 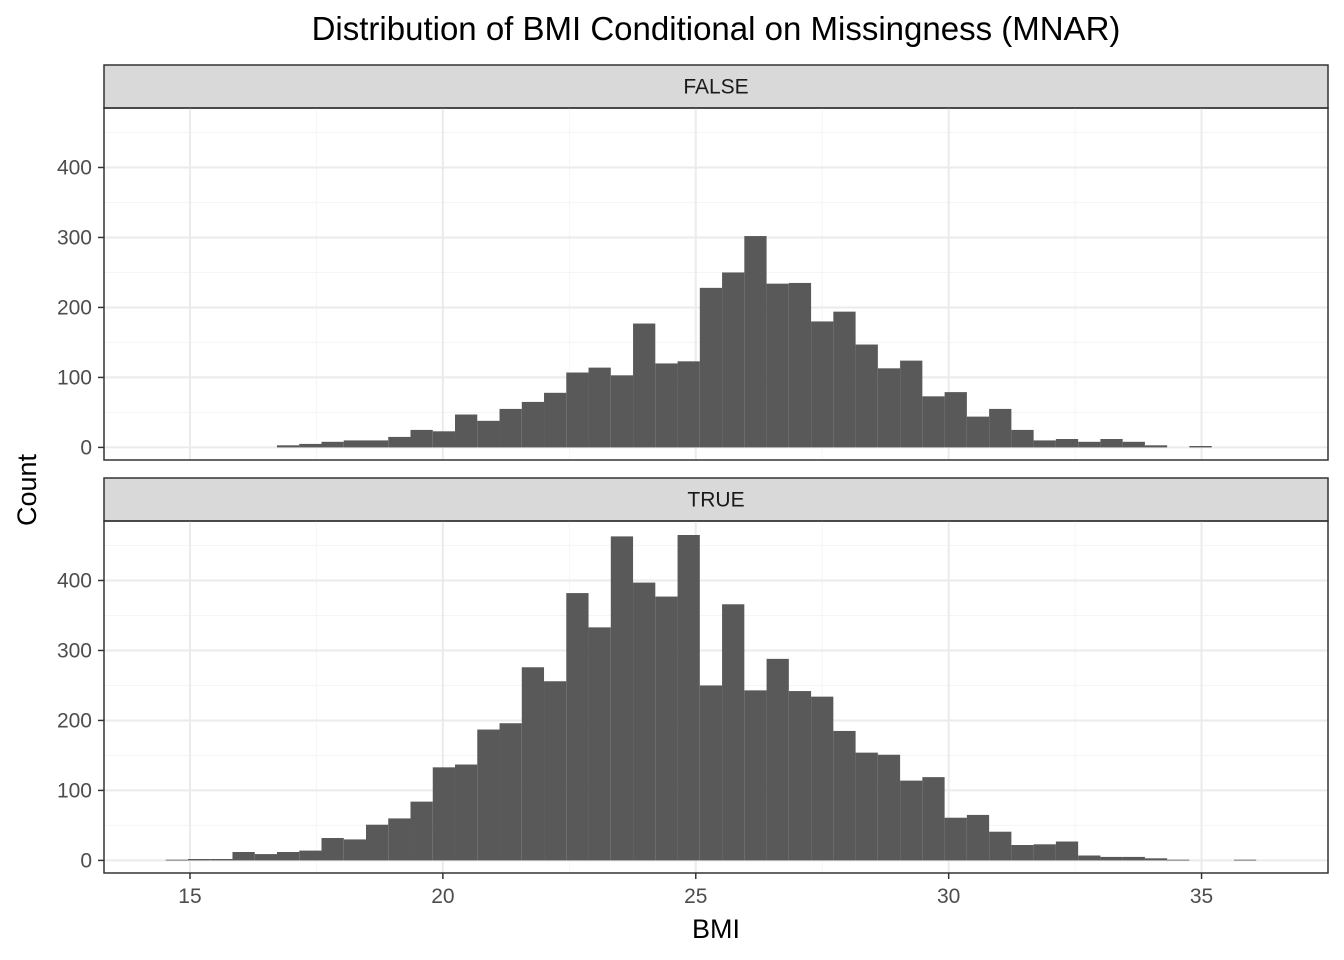 I want to click on x-axis: 15 20 25 30 35, so click(x=695, y=890).